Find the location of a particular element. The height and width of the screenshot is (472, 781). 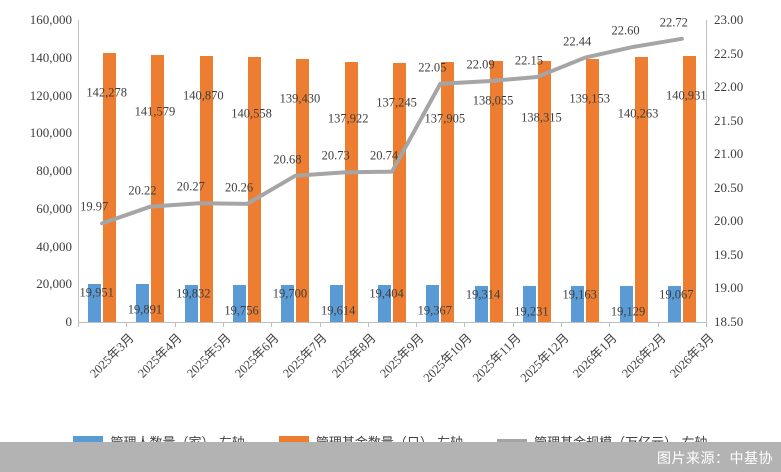

right-axis-tick-label: 21.50 is located at coordinates (729, 120).